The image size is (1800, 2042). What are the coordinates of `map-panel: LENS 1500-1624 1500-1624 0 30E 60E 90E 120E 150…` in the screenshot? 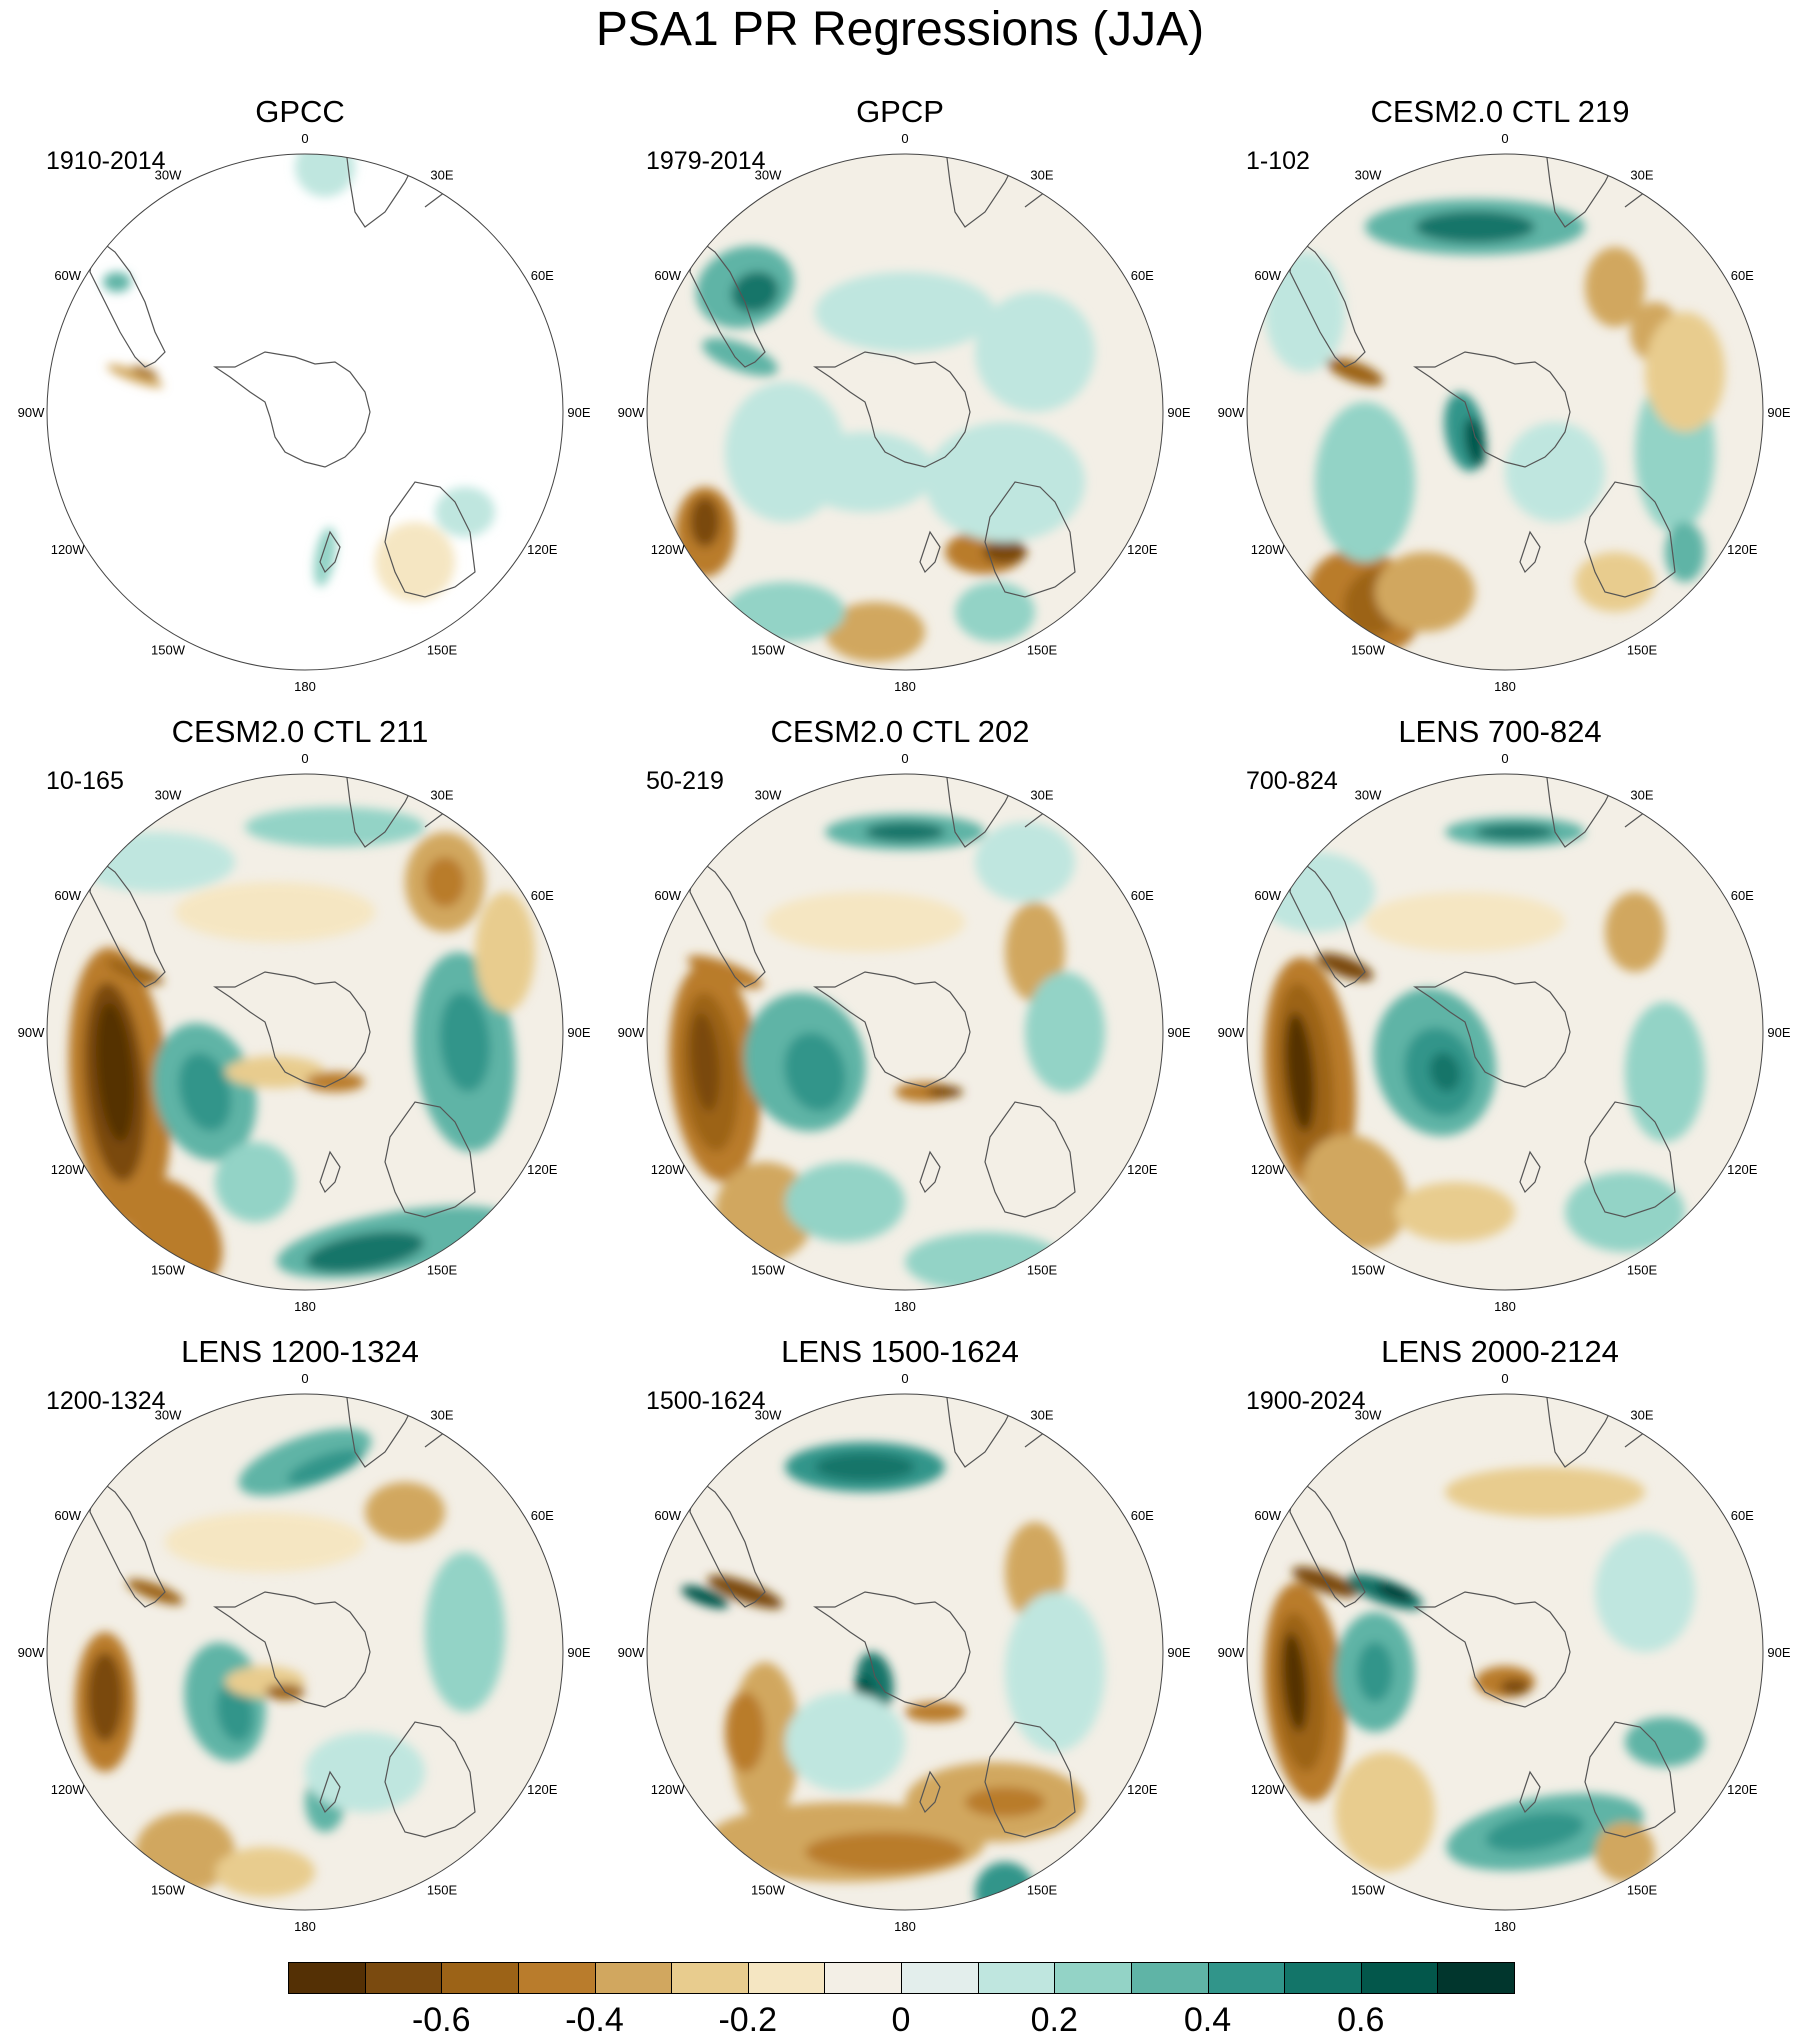 It's located at (900, 1587).